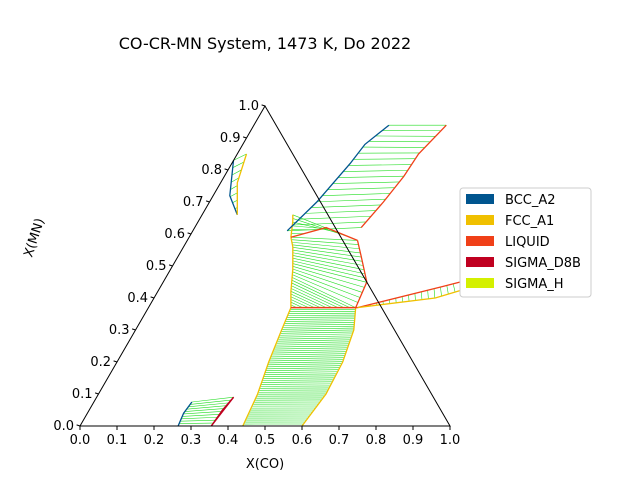  I want to click on y-tick-label: 0.5, so click(156, 266).